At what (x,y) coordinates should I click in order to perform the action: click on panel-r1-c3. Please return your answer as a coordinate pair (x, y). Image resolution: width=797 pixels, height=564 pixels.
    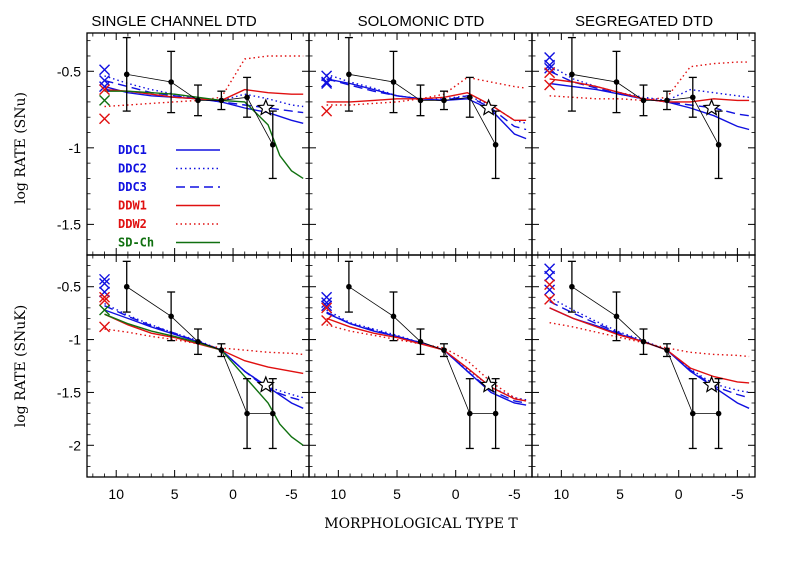
    Looking at the image, I should click on (643, 144).